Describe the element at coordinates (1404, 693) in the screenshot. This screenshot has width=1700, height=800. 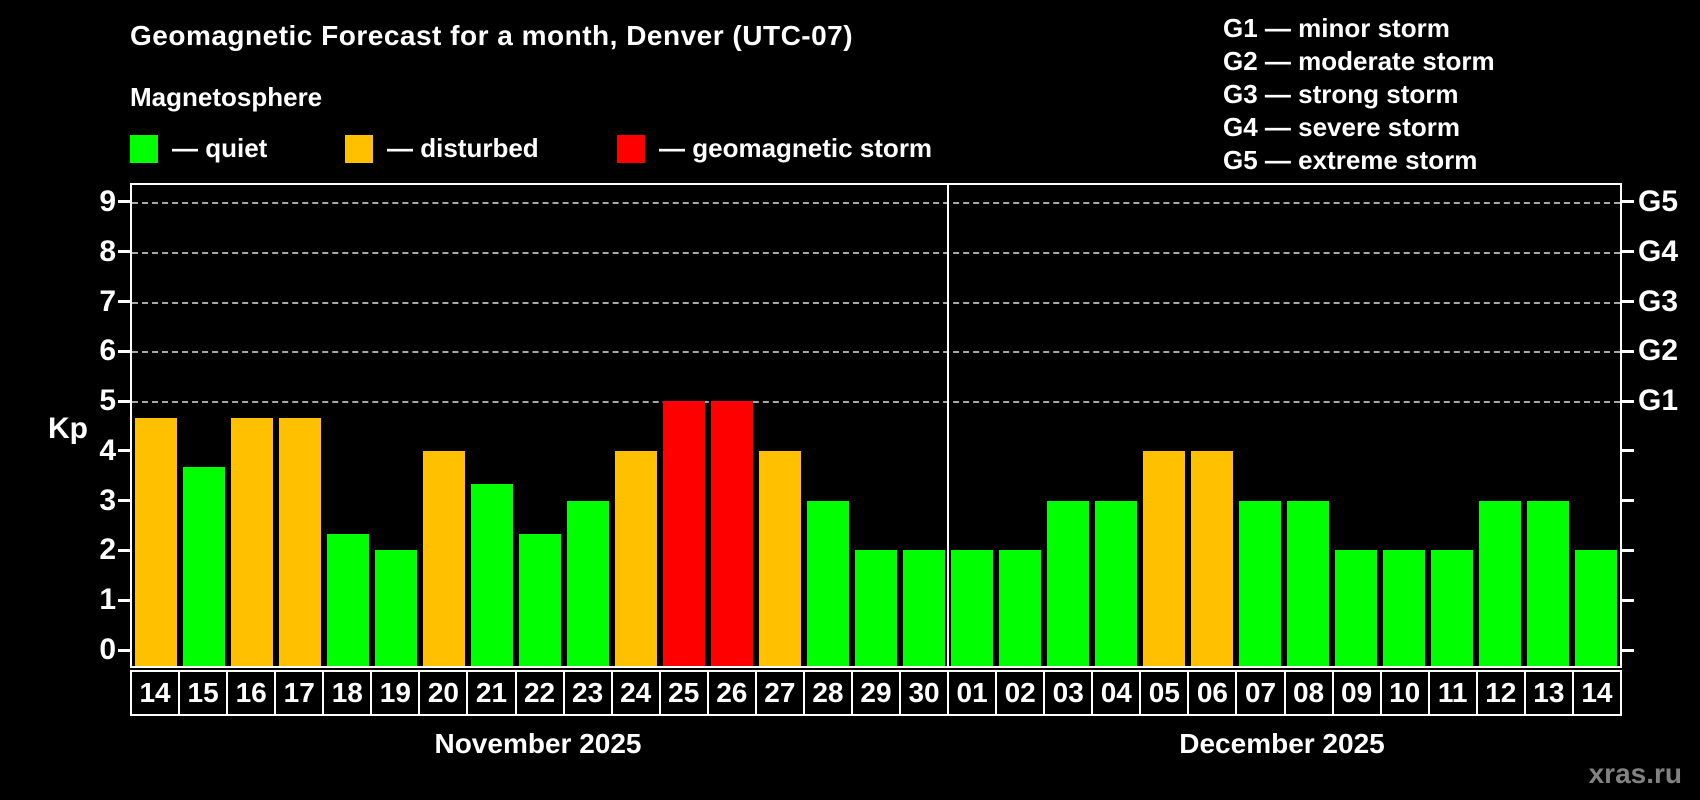
I see `day-label-10: 10` at that location.